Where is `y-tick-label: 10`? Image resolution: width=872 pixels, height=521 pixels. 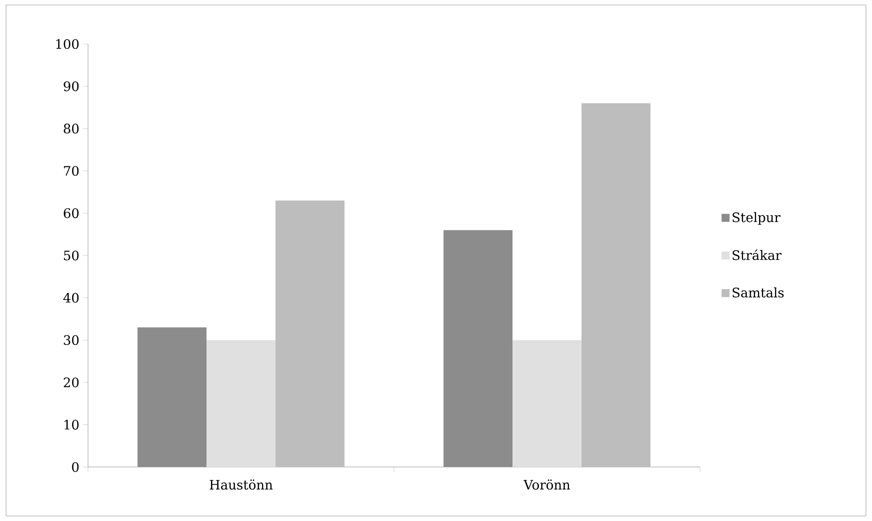
y-tick-label: 10 is located at coordinates (71, 425).